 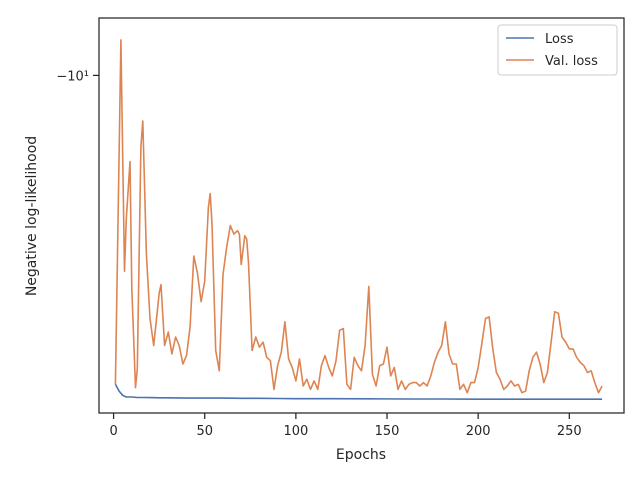 What do you see at coordinates (32, 216) in the screenshot?
I see `y-axis-label: Negative log-likelihood` at bounding box center [32, 216].